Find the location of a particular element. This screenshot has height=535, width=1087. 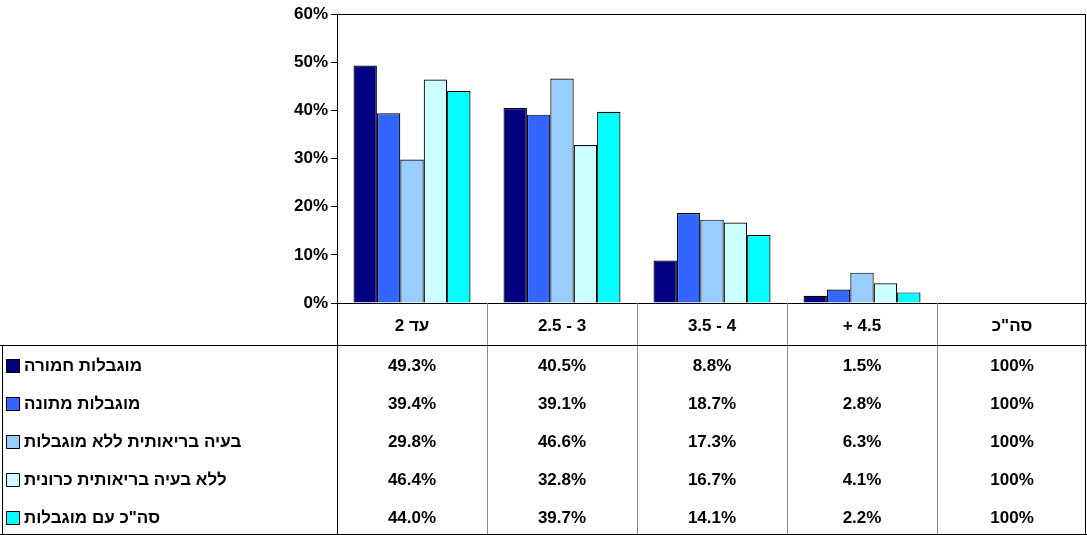

y-tick-label: 60% is located at coordinates (310, 13).